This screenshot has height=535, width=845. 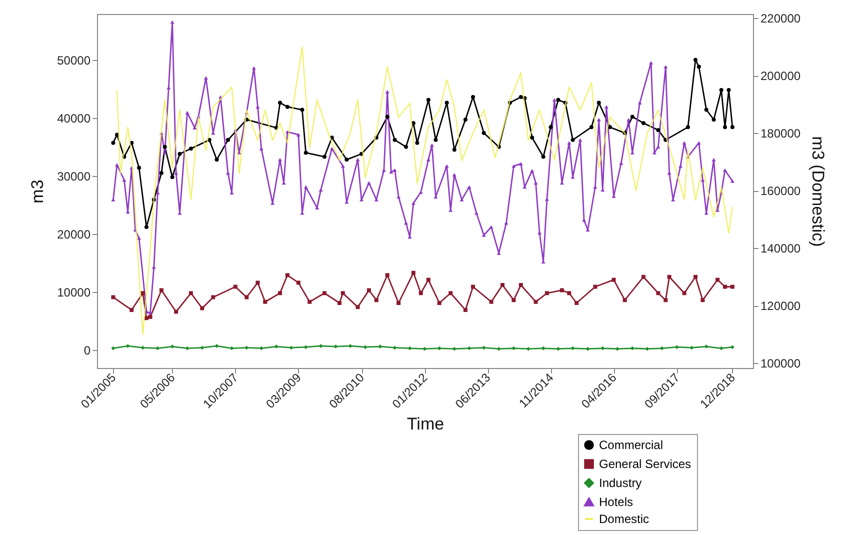 What do you see at coordinates (631, 445) in the screenshot?
I see `legend-label: Commercial` at bounding box center [631, 445].